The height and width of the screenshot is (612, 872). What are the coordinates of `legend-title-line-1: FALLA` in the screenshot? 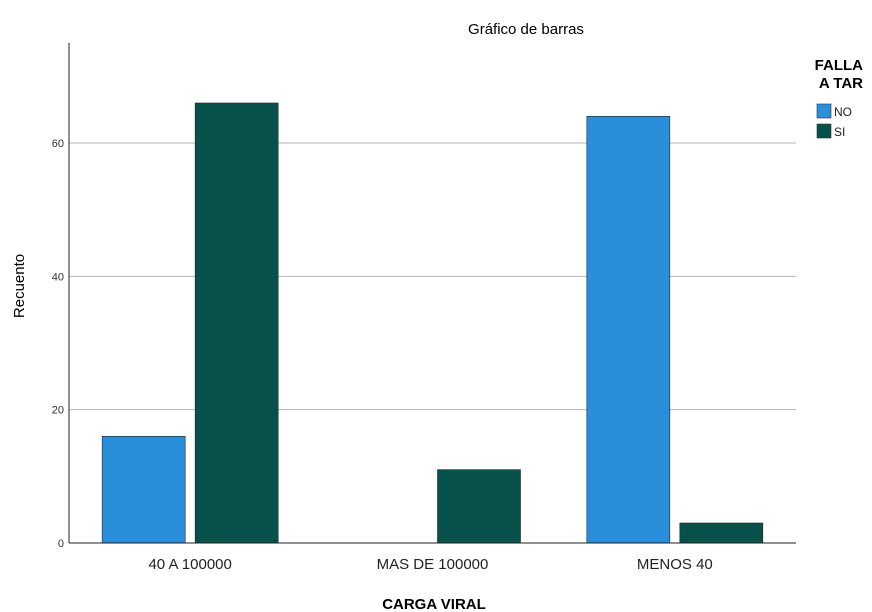 It's located at (839, 65).